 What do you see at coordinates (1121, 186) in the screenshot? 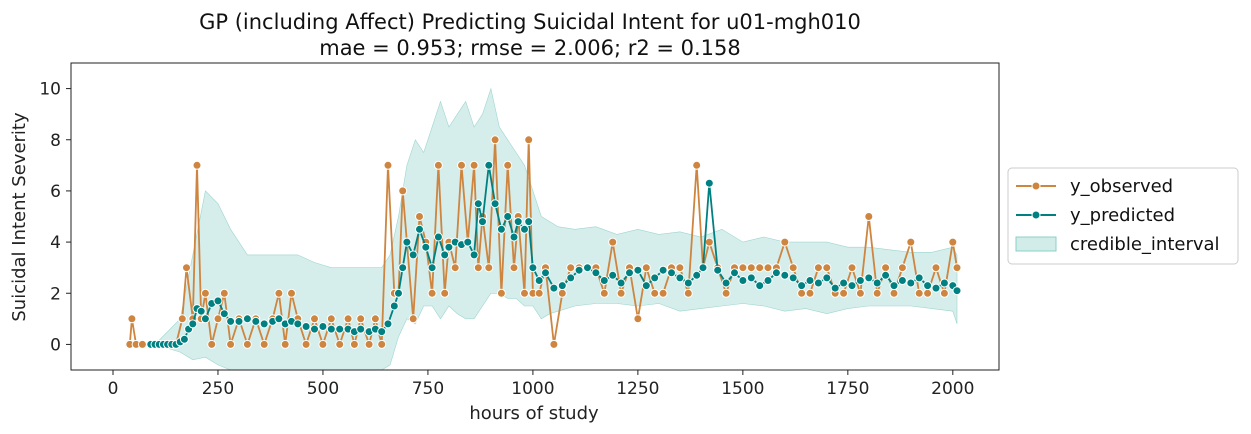
I see `legend-observed-label: y_observed` at bounding box center [1121, 186].